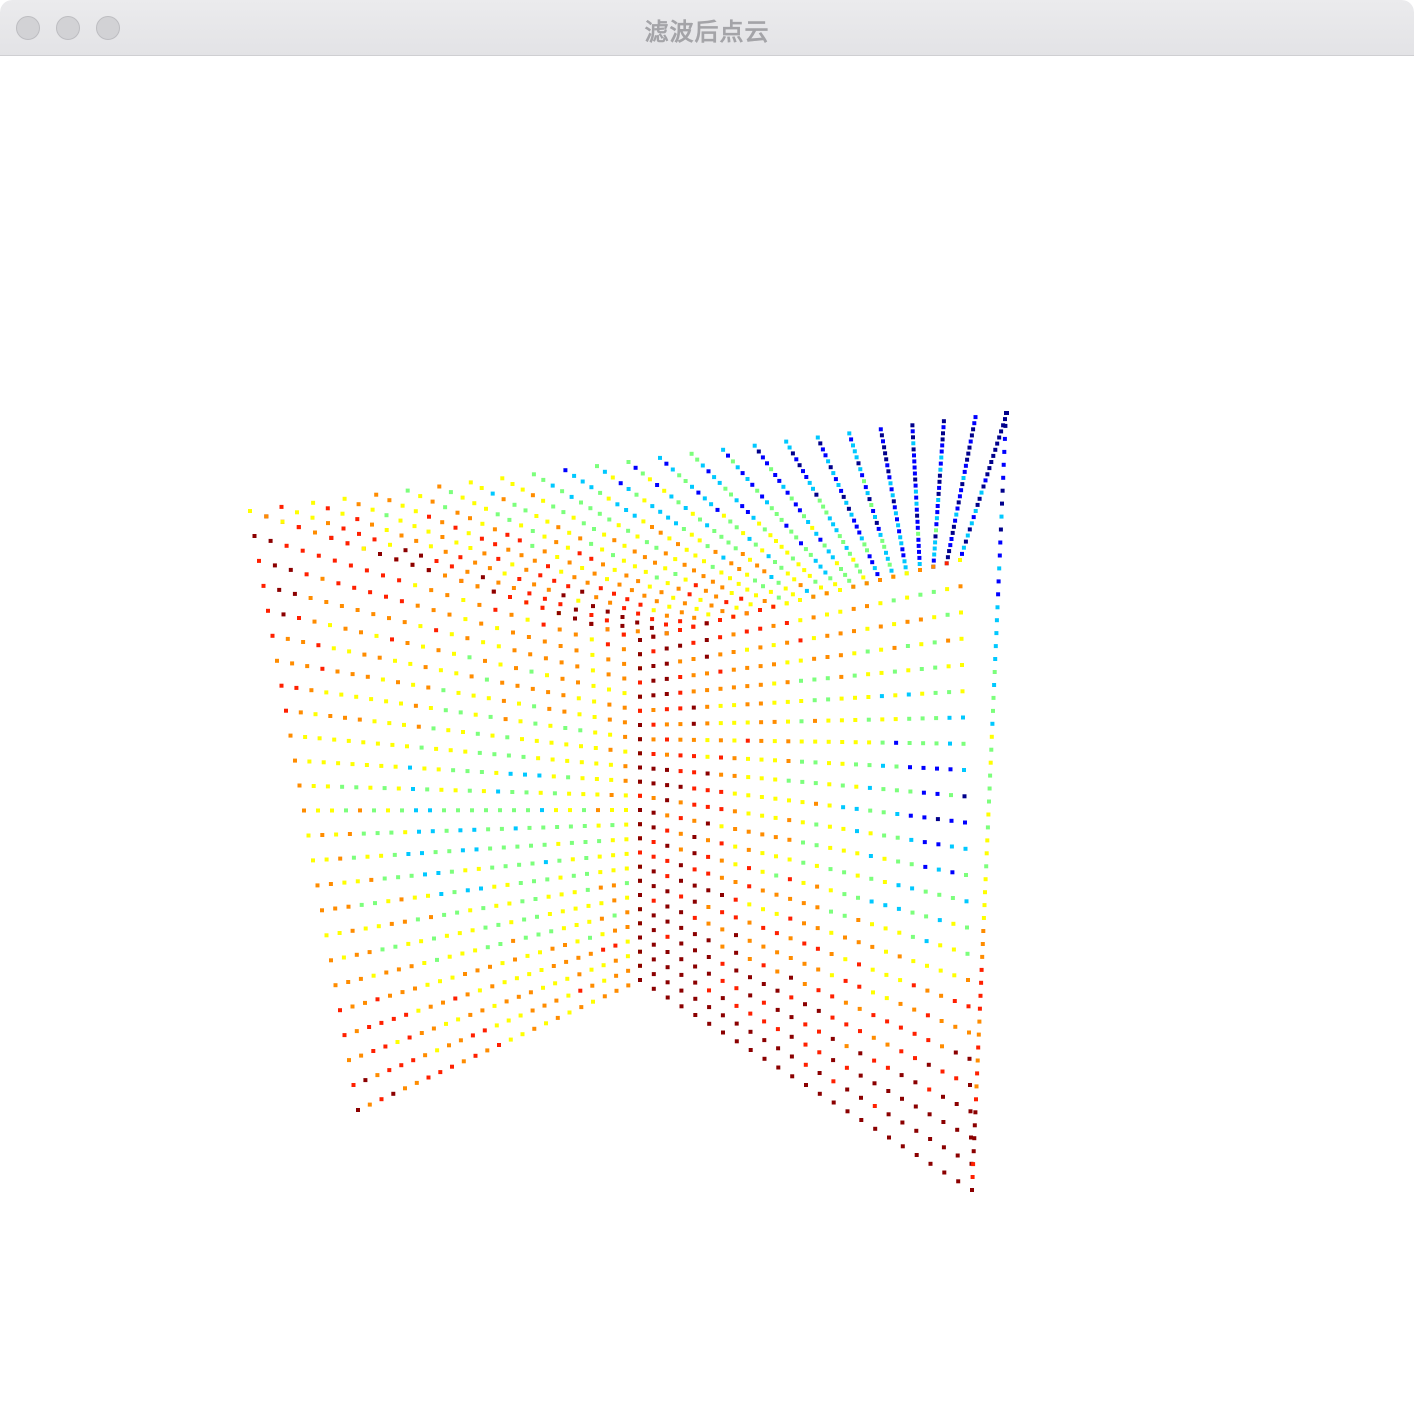 The height and width of the screenshot is (1418, 1414). What do you see at coordinates (68, 28) in the screenshot?
I see `minimize-button` at bounding box center [68, 28].